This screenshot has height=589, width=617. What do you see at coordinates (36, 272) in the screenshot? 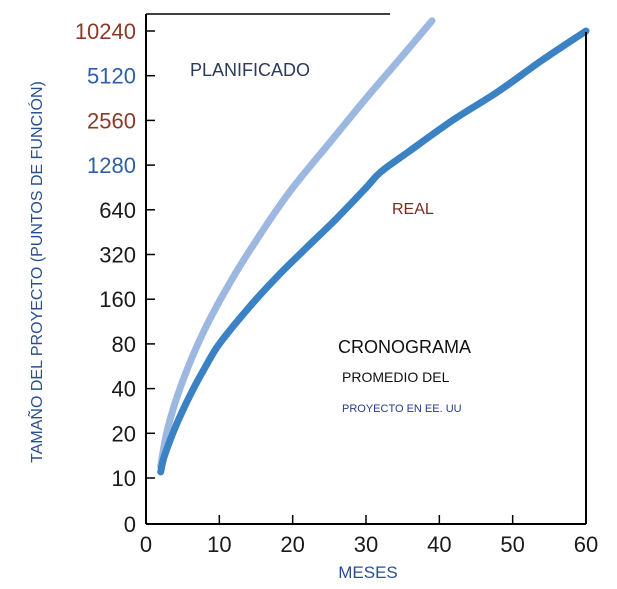
I see `y-axis-title: TAMAÑO DEL PROYECTO (PUNTOS DE FUNCIÓN)` at bounding box center [36, 272].